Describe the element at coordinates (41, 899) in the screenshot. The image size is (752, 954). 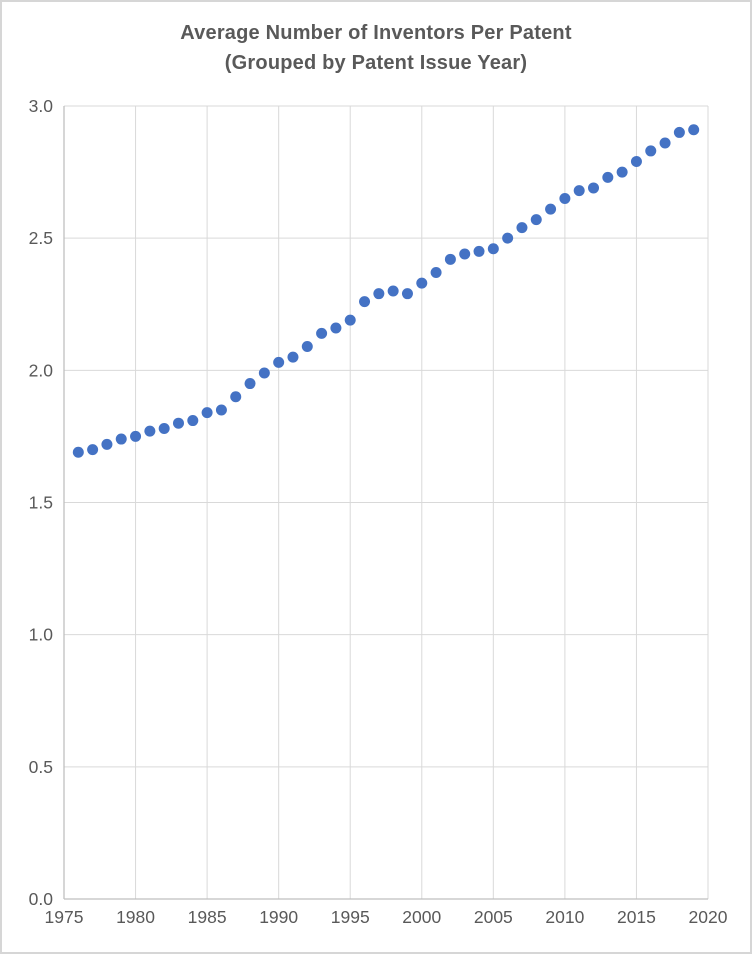
I see `y-tick-label: 0.0` at that location.